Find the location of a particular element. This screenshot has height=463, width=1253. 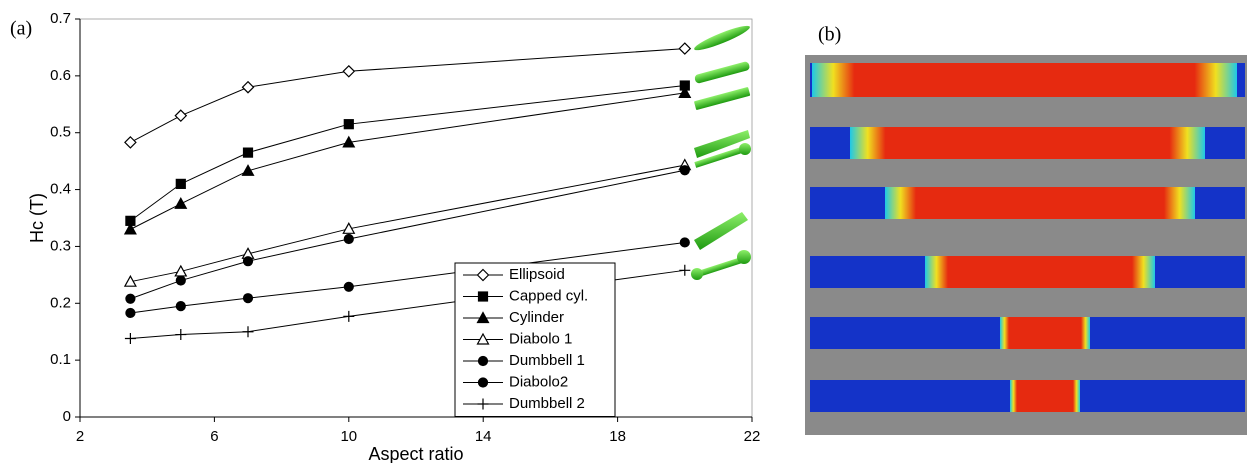

x-tick-label: 6 is located at coordinates (214, 436).